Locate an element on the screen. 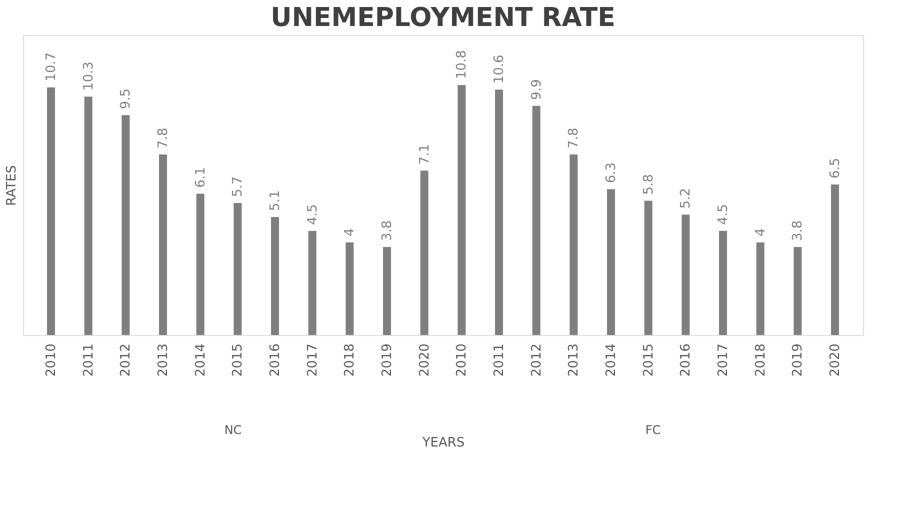 This screenshot has width=897, height=516. data-label: 6.1 is located at coordinates (200, 177).